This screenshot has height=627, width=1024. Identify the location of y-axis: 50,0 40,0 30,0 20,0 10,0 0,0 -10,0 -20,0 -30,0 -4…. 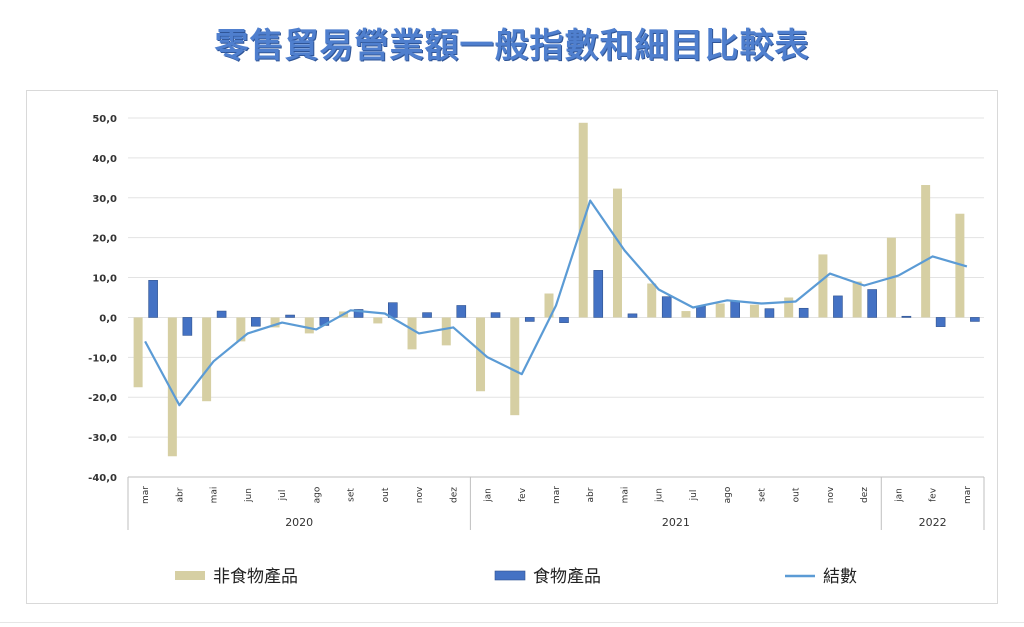
(102, 299).